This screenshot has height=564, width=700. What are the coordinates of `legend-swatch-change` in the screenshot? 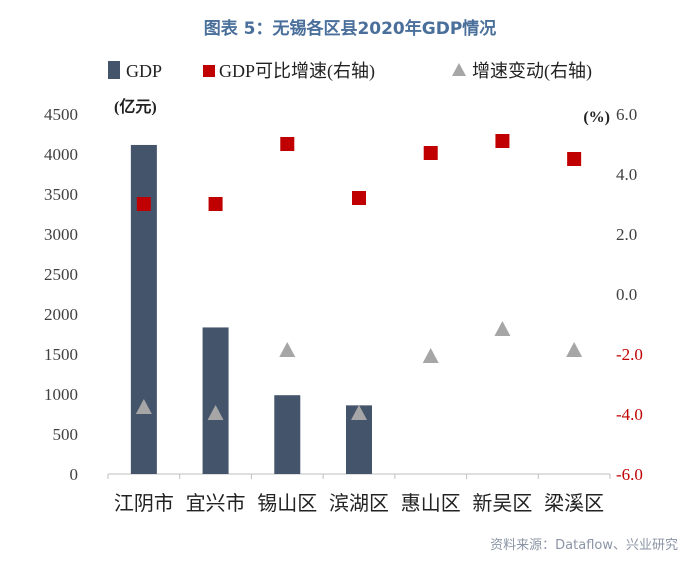 It's located at (459, 69).